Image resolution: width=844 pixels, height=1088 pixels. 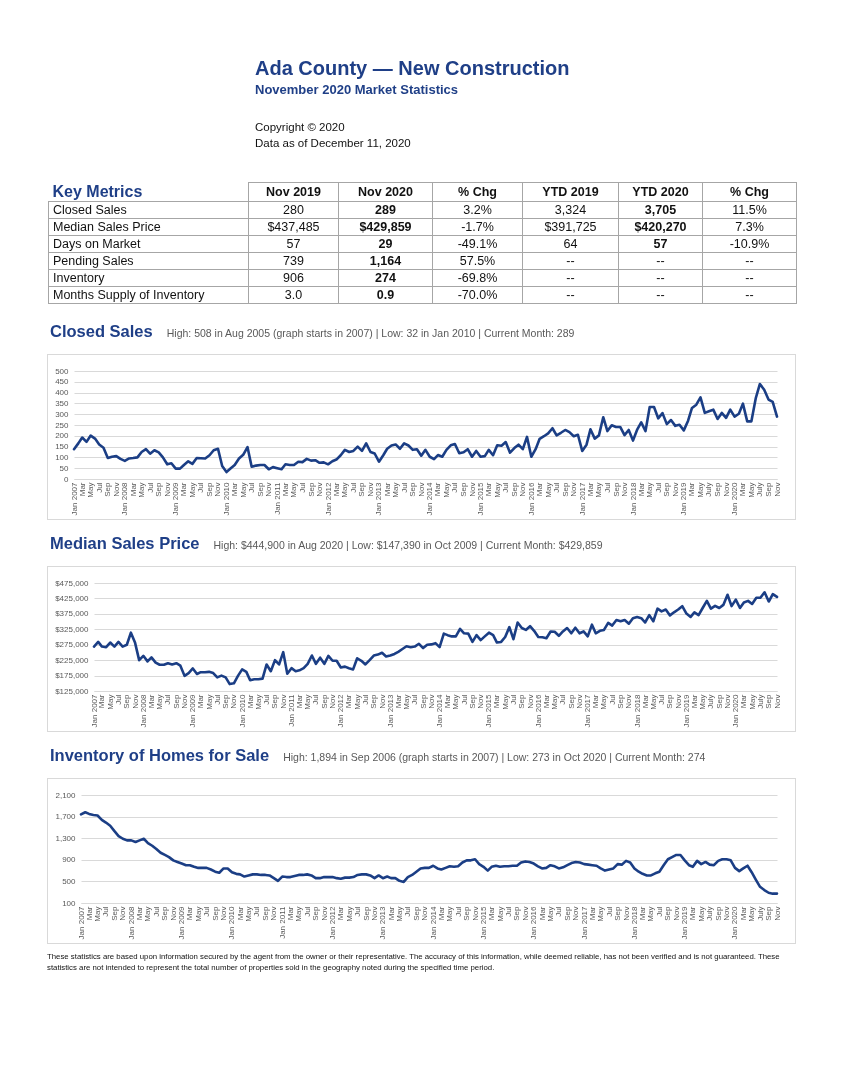 What do you see at coordinates (79, 278) in the screenshot?
I see `category-label: Inventory` at bounding box center [79, 278].